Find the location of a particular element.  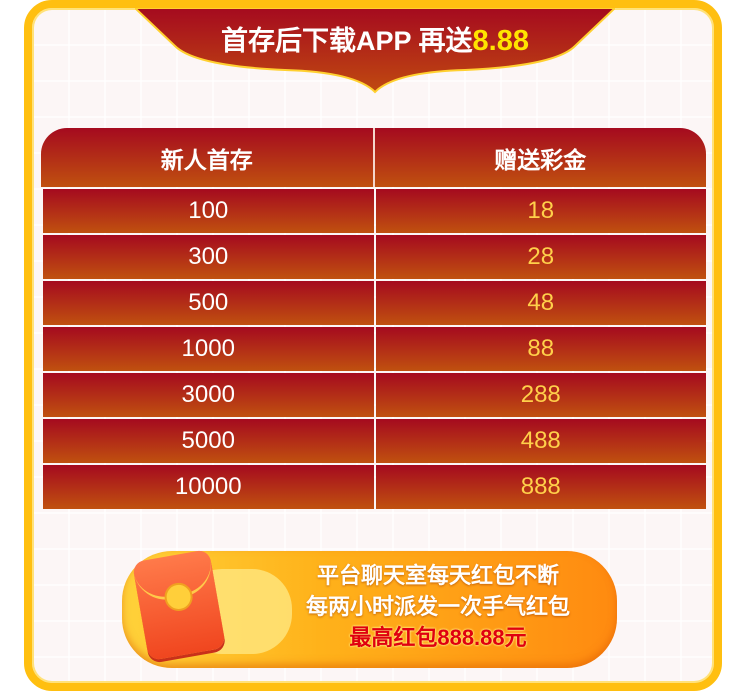

promo-text: 平台聊天室每天红包不断 每两小时派发一次手气红包 最高红包888.88元 is located at coordinates (438, 606).